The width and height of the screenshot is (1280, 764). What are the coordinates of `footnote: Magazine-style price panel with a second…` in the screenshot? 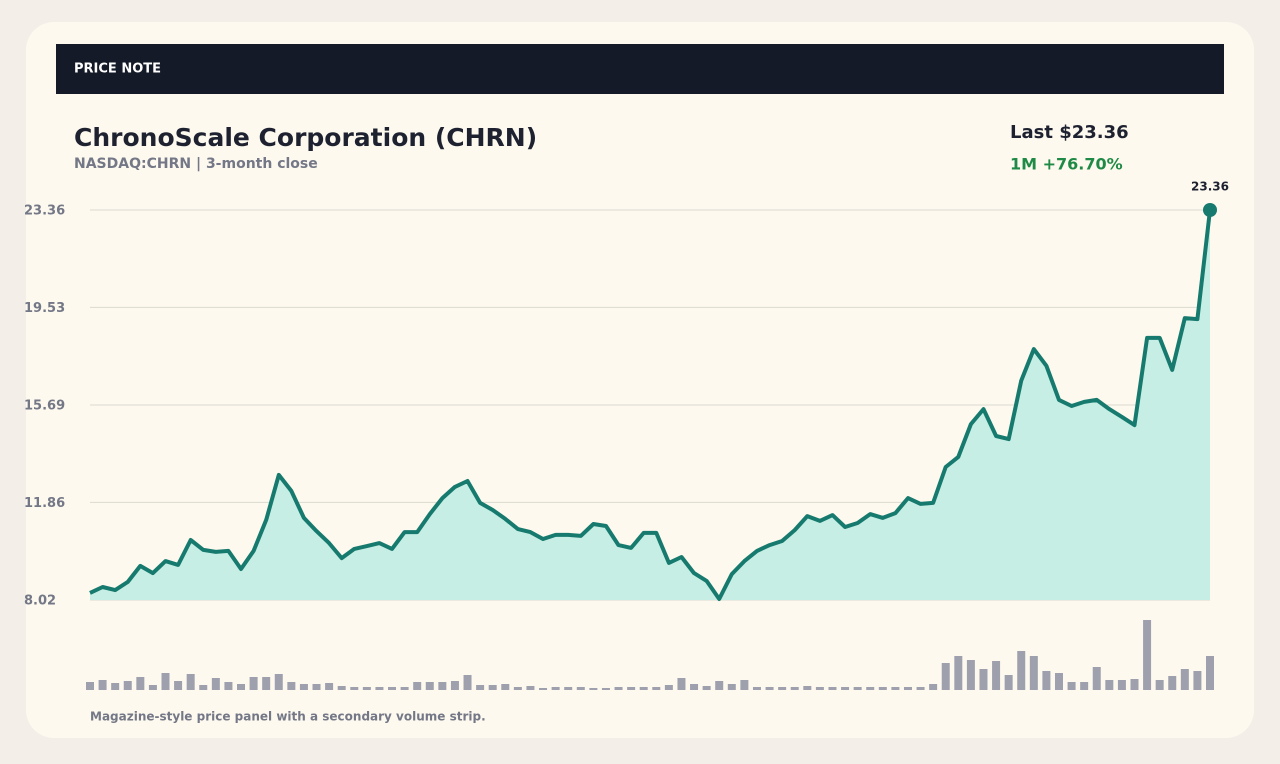 It's located at (288, 717).